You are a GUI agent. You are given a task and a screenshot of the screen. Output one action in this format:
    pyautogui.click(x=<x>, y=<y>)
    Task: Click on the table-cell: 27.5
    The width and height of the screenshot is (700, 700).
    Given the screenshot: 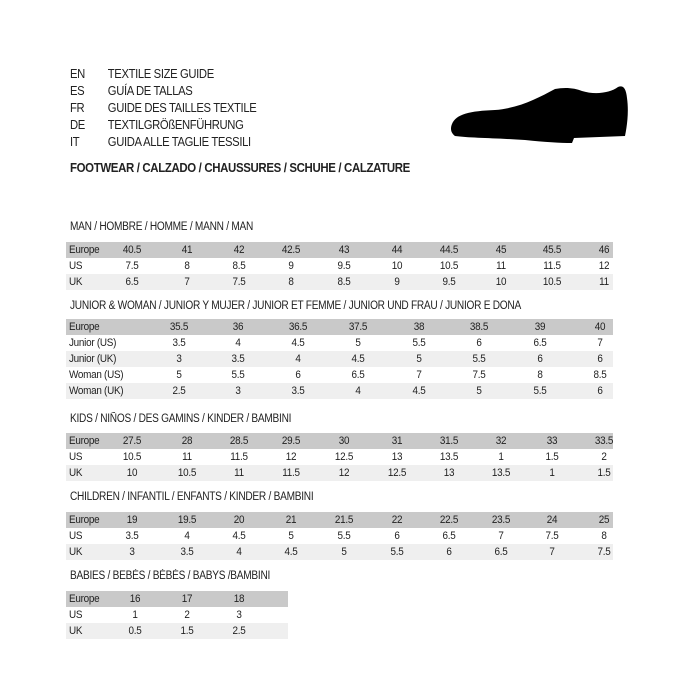 What is the action you would take?
    pyautogui.click(x=132, y=441)
    